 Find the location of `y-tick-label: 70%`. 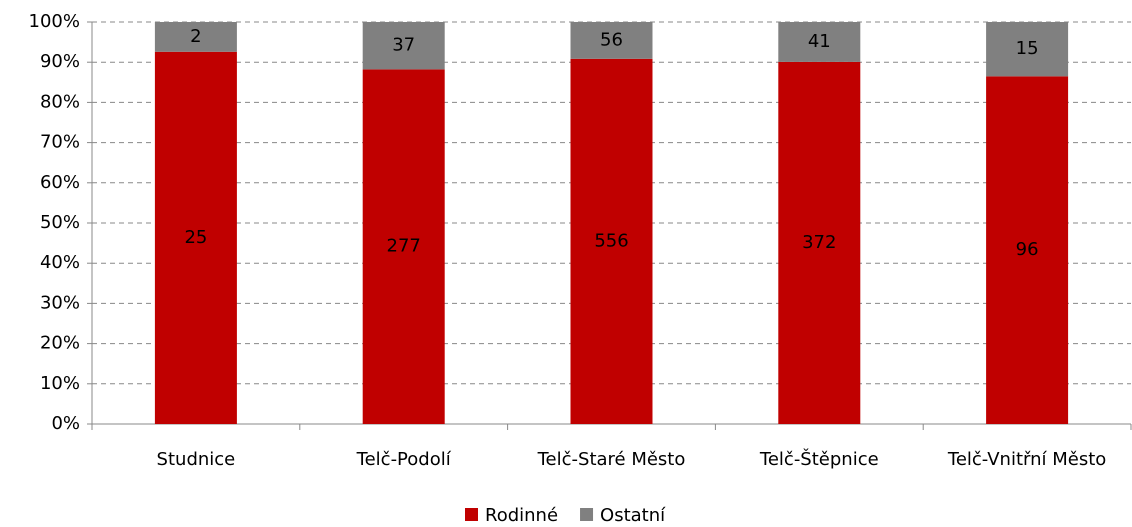

y-tick-label: 70% is located at coordinates (60, 142).